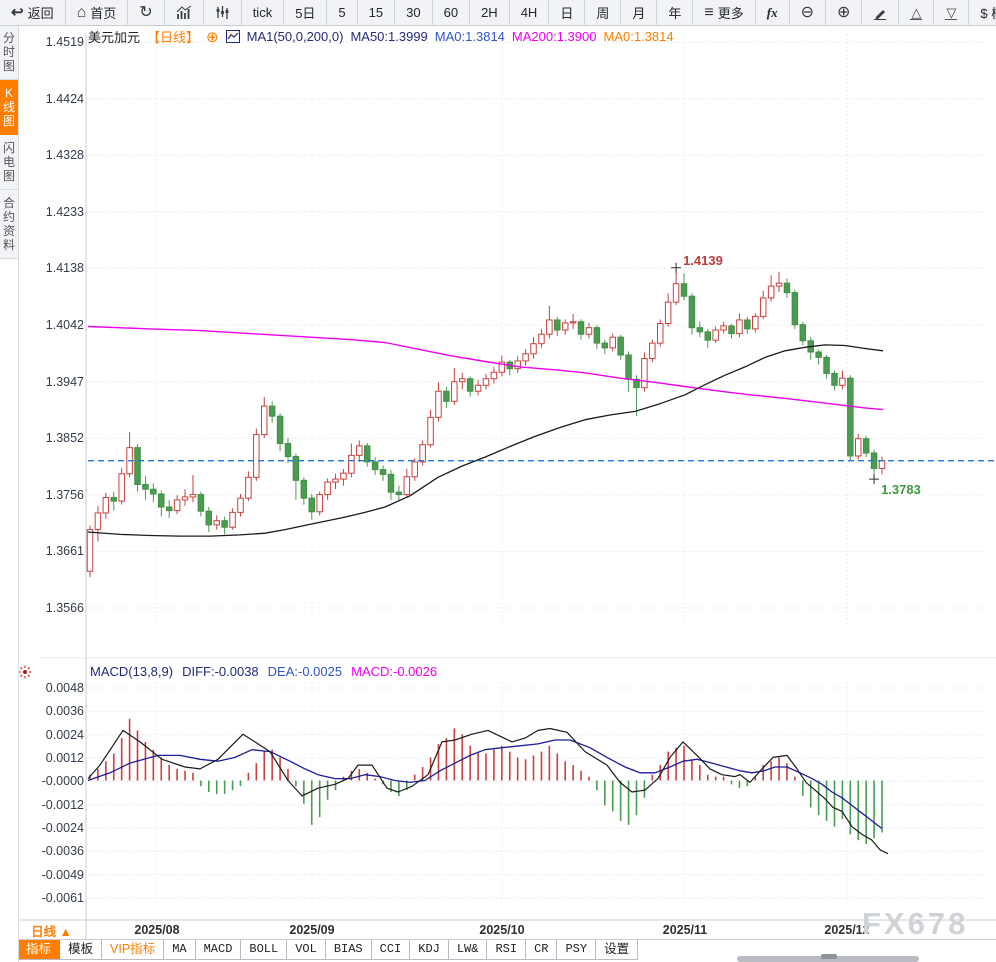 Image resolution: width=996 pixels, height=962 pixels. Describe the element at coordinates (223, 12) in the screenshot. I see `toolbar-chart-type-volume` at that location.